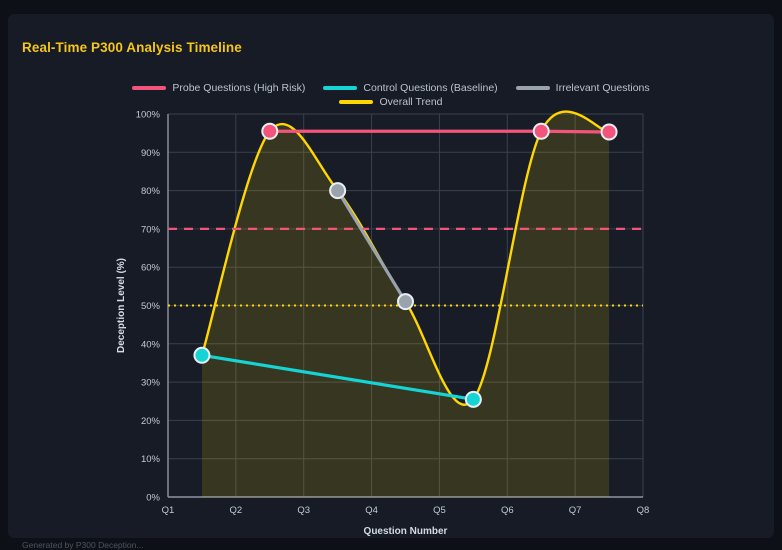  I want to click on legend-label-overall-trend: Overall Trend, so click(411, 102).